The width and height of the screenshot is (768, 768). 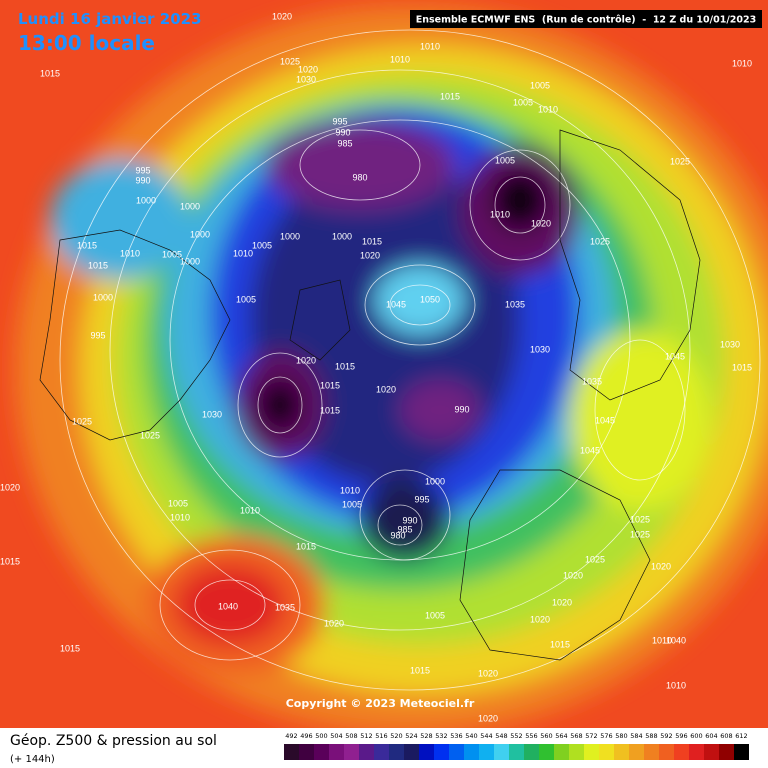 What do you see at coordinates (397, 535) in the screenshot?
I see `pressure-label: 980` at bounding box center [397, 535].